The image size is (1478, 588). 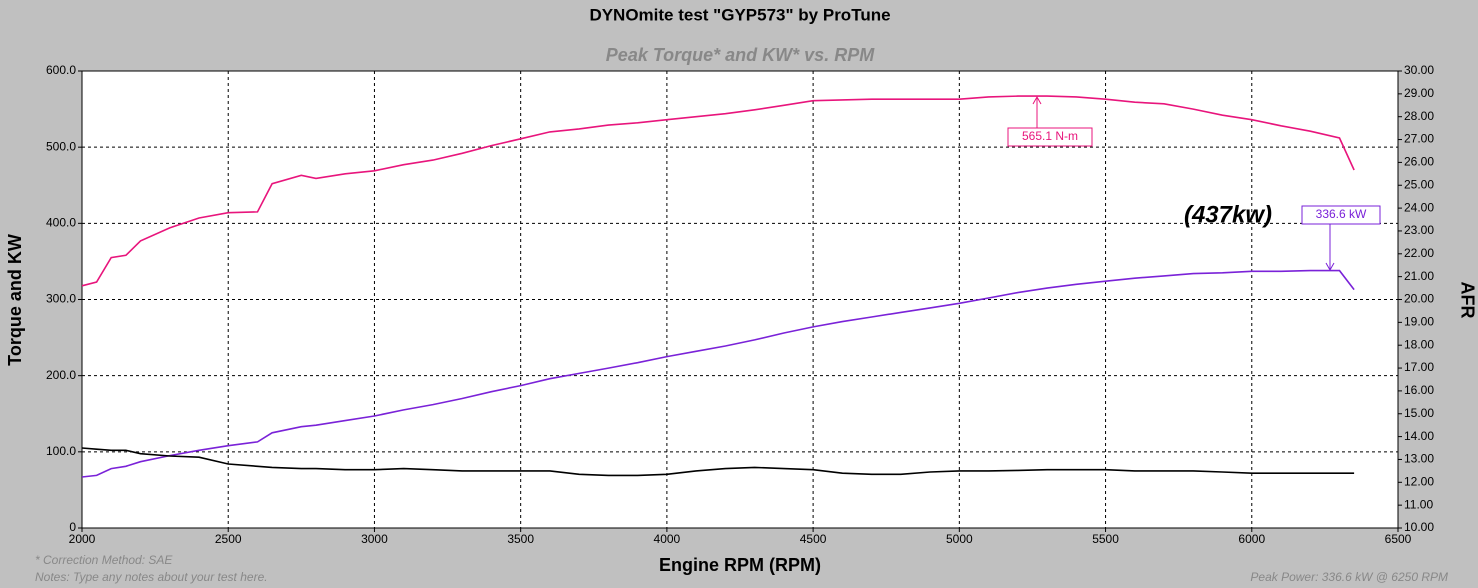 What do you see at coordinates (72, 527) in the screenshot?
I see `y-tick-label: 0` at bounding box center [72, 527].